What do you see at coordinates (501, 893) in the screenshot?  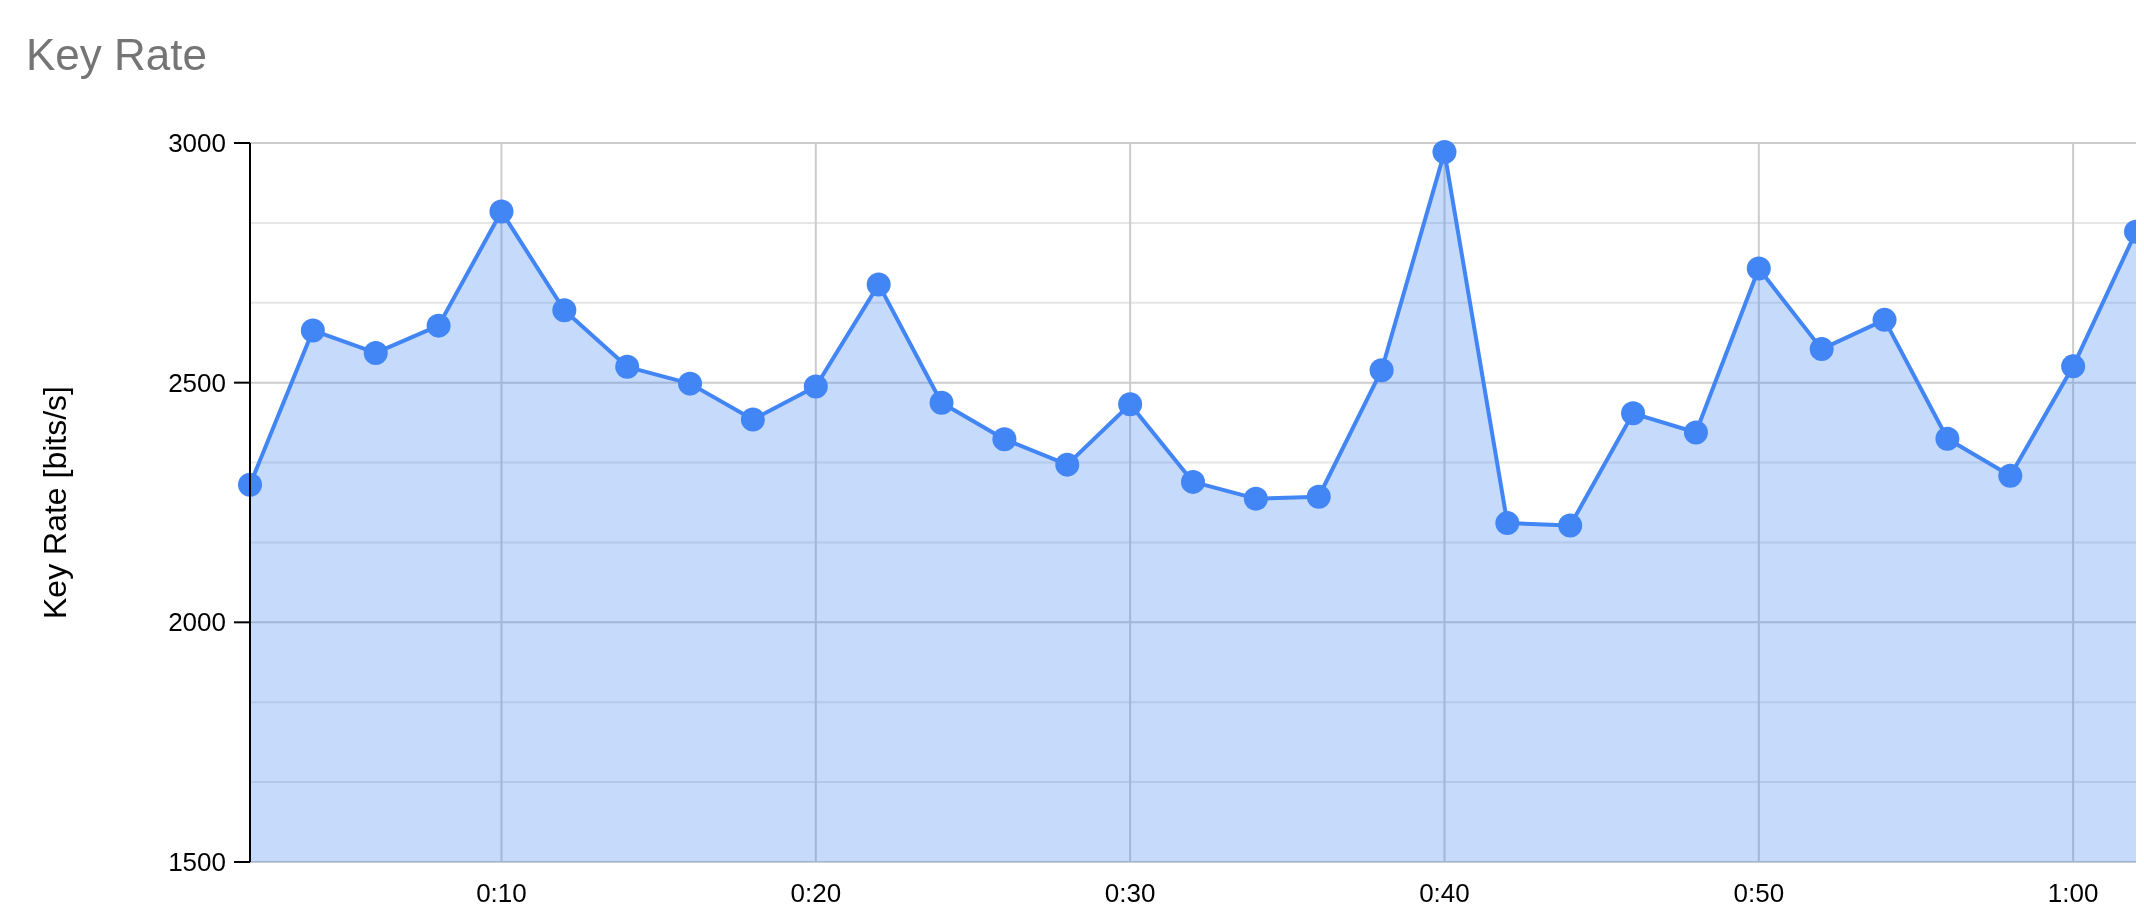 I see `x-tick-label: 0:10` at bounding box center [501, 893].